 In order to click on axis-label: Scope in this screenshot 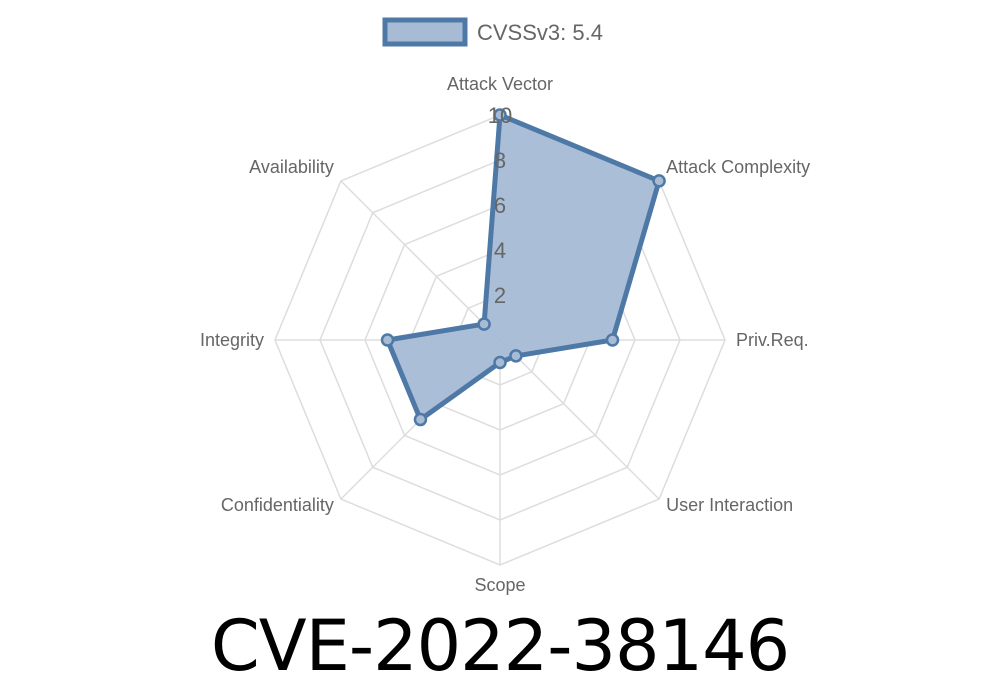, I will do `click(499, 585)`.